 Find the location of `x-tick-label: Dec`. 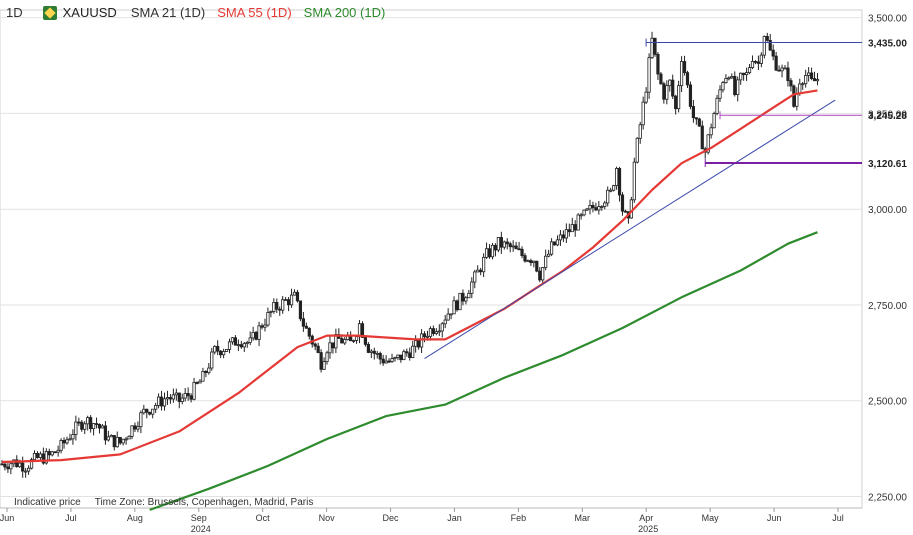

x-tick-label: Dec is located at coordinates (391, 518).